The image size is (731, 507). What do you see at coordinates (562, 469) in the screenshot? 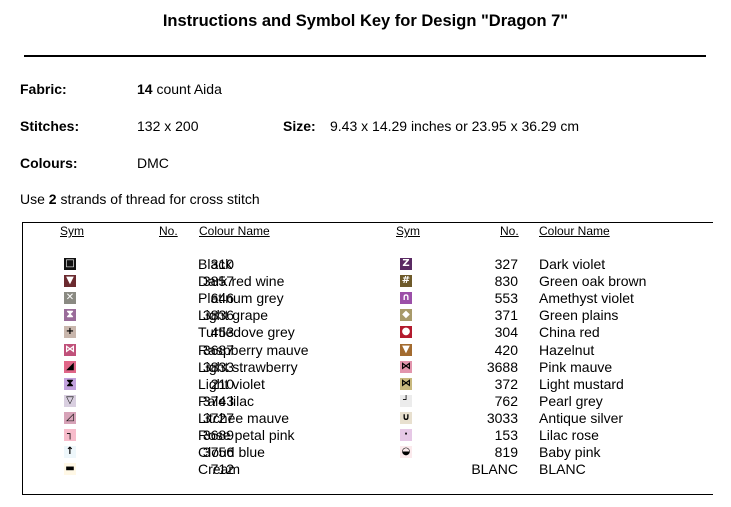
I see `colour-name: BLANC` at bounding box center [562, 469].